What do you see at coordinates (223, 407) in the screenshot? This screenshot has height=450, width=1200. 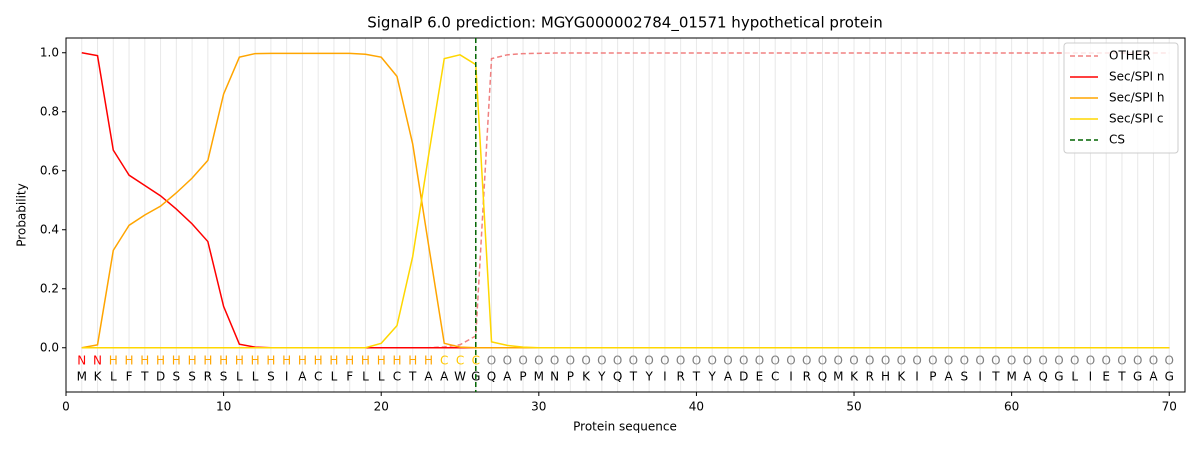 I see `x-tick-label: 10` at bounding box center [223, 407].